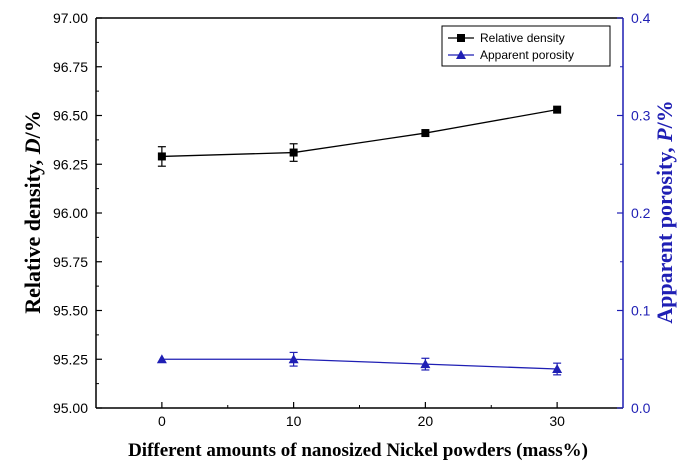  I want to click on right-axis-title: Apparent porosity, P/%, so click(664, 212).